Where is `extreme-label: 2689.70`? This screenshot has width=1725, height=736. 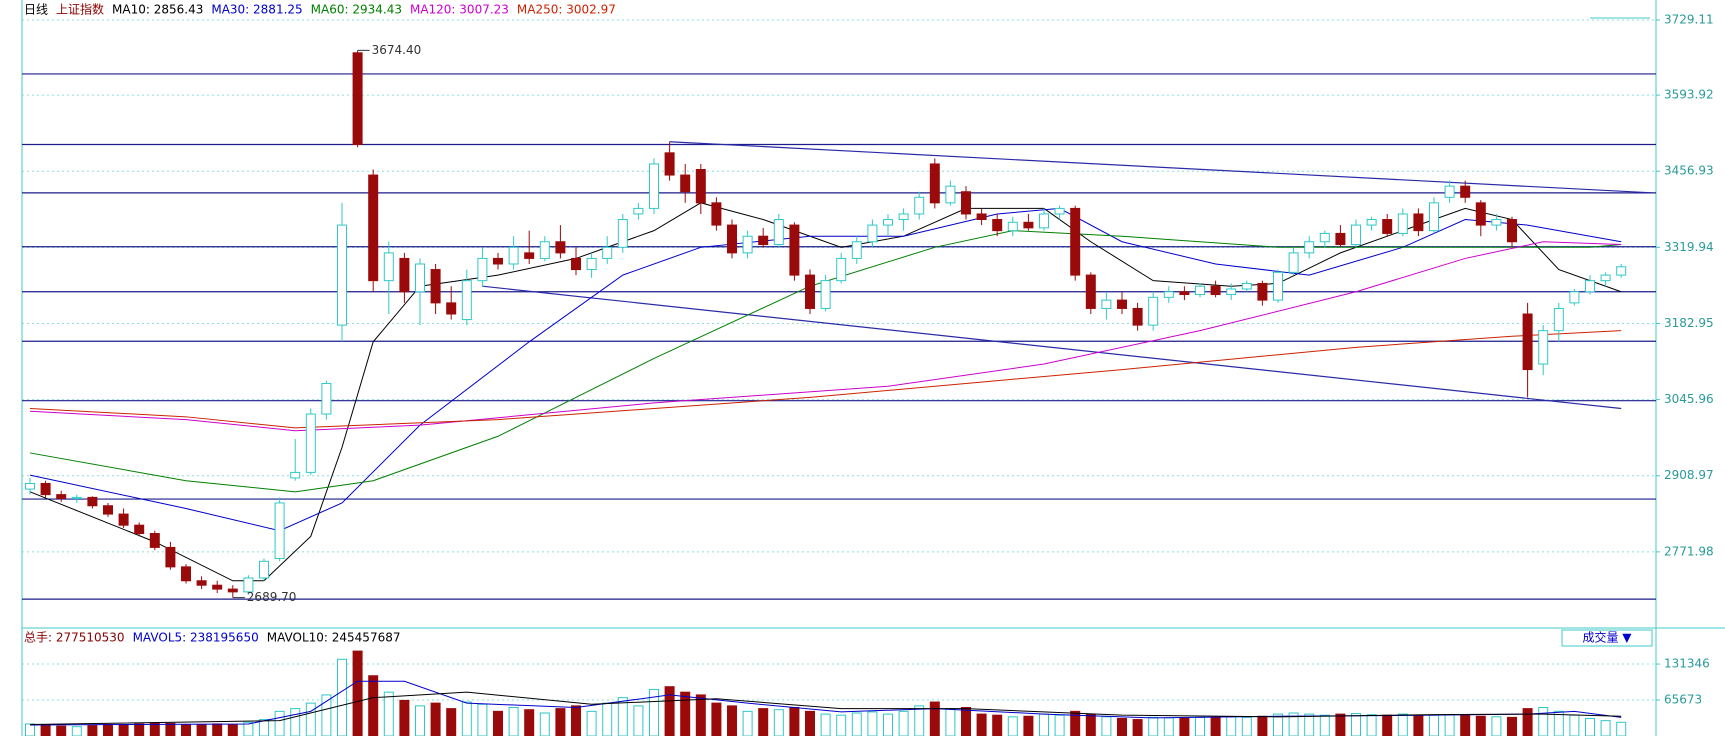 extreme-label: 2689.70 is located at coordinates (272, 597).